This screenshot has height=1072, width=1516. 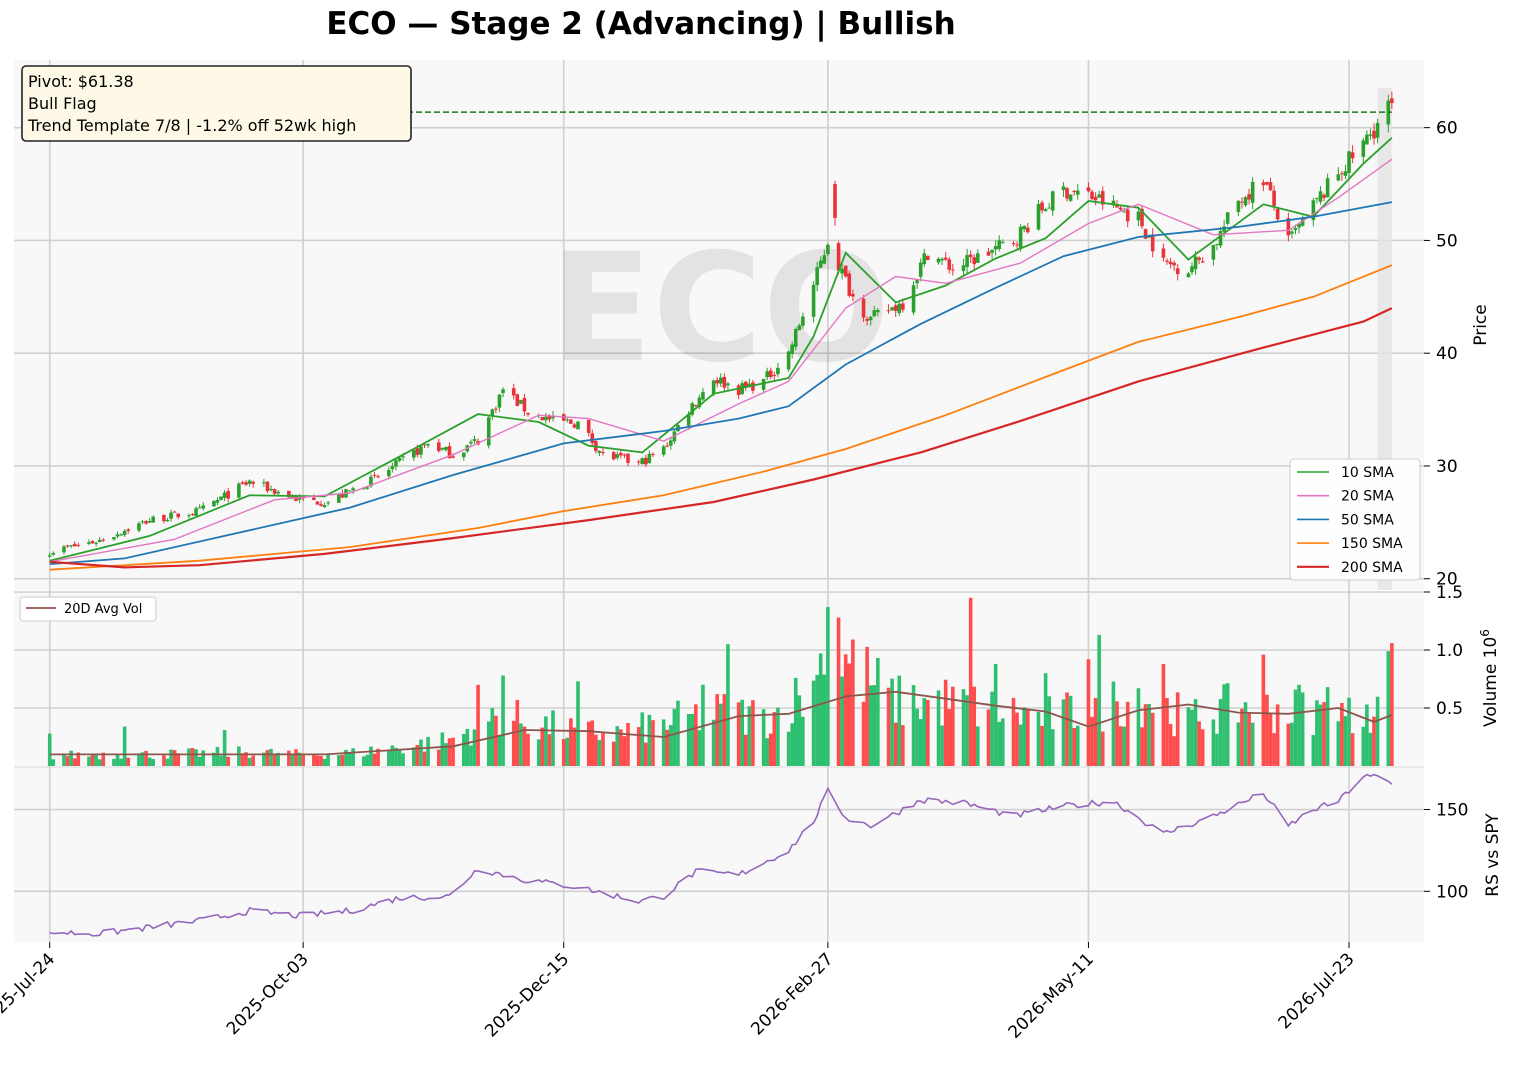 What do you see at coordinates (1355, 519) in the screenshot?
I see `ma-legend: 10 SMA 20 SMA 50 SMA 150 SMA 200 SMA` at bounding box center [1355, 519].